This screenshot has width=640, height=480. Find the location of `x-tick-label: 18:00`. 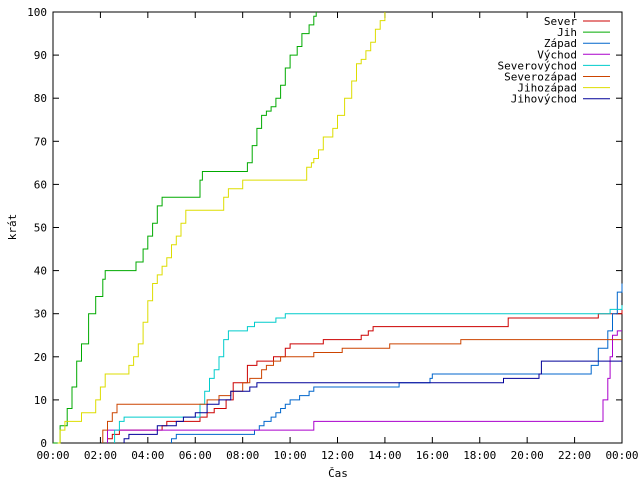

x-tick-label: 18:00 is located at coordinates (479, 455).